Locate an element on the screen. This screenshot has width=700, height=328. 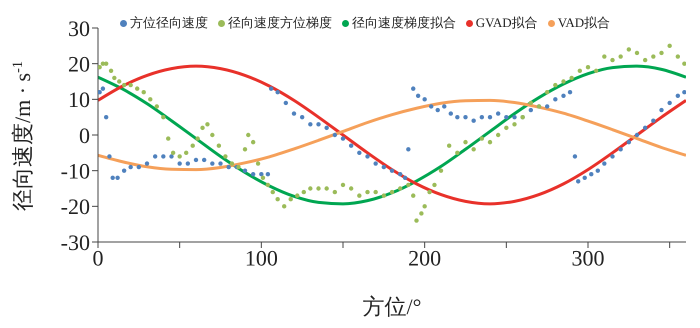
legend-label: VAD拟合 is located at coordinates (583, 23).